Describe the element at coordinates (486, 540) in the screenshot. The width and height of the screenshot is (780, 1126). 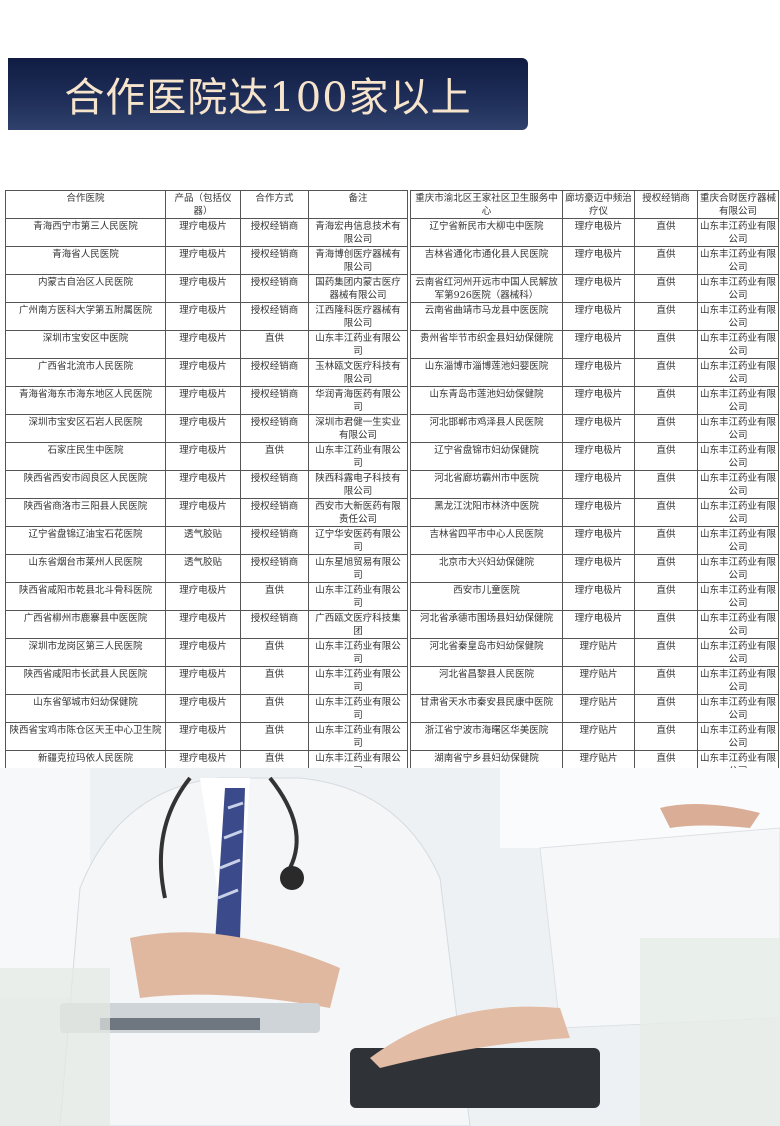
I see `hospital-cell: 吉林省四平市中心人民医院` at that location.